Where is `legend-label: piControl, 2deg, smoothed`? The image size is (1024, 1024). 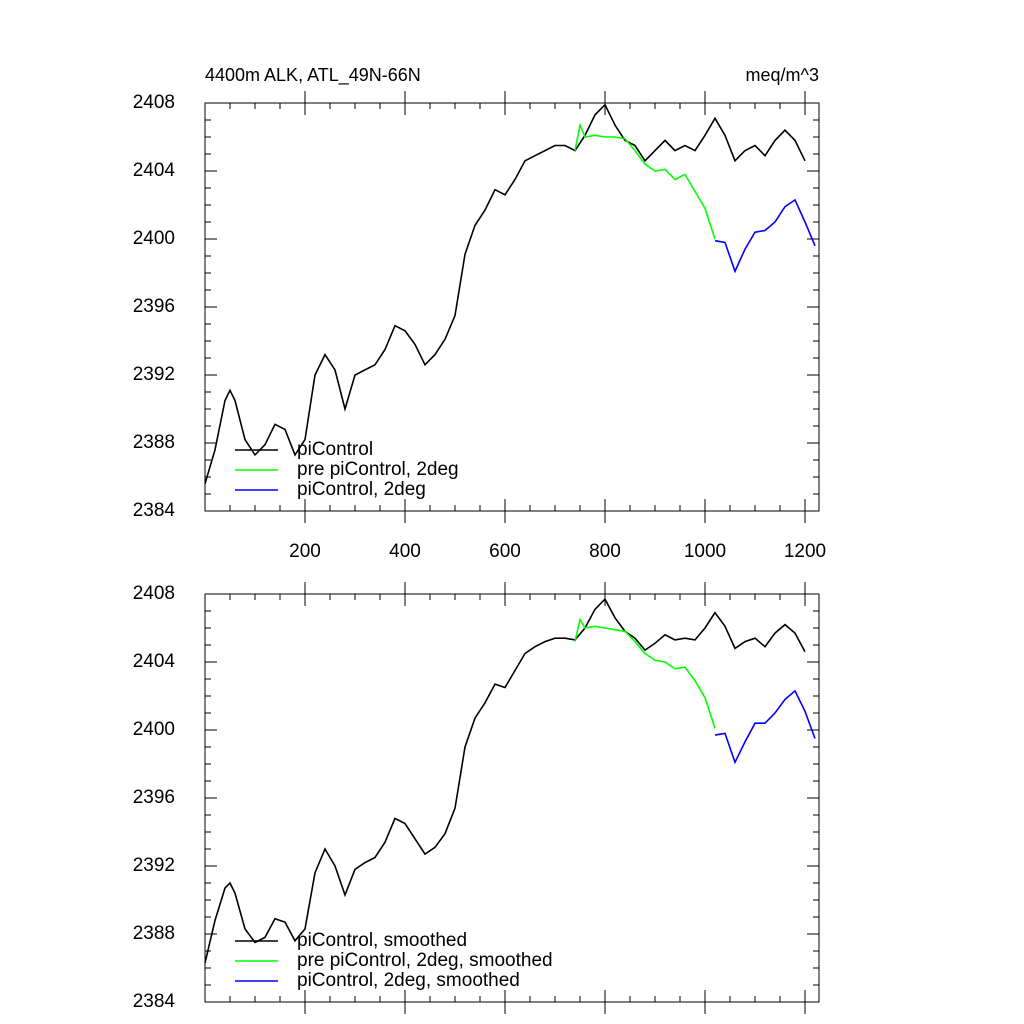 legend-label: piControl, 2deg, smoothed is located at coordinates (408, 980).